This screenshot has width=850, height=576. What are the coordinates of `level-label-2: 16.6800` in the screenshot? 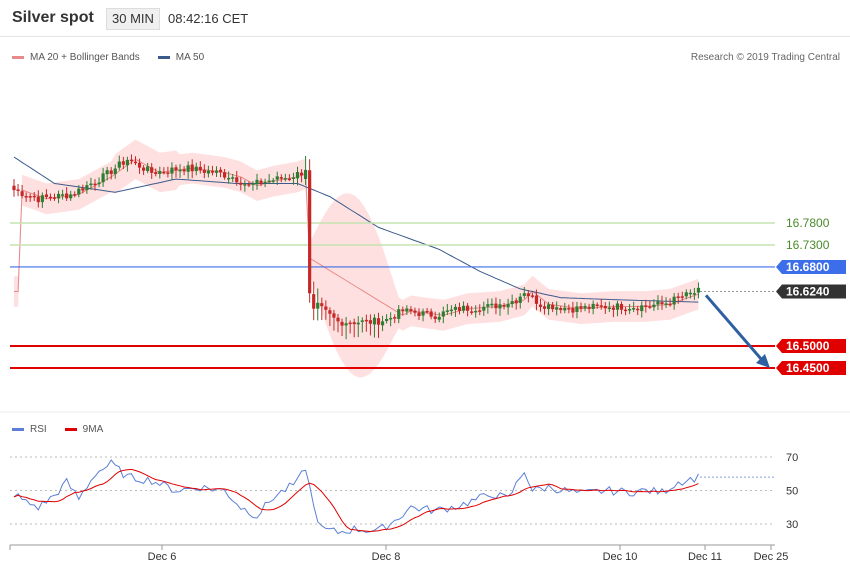 It's located at (808, 267).